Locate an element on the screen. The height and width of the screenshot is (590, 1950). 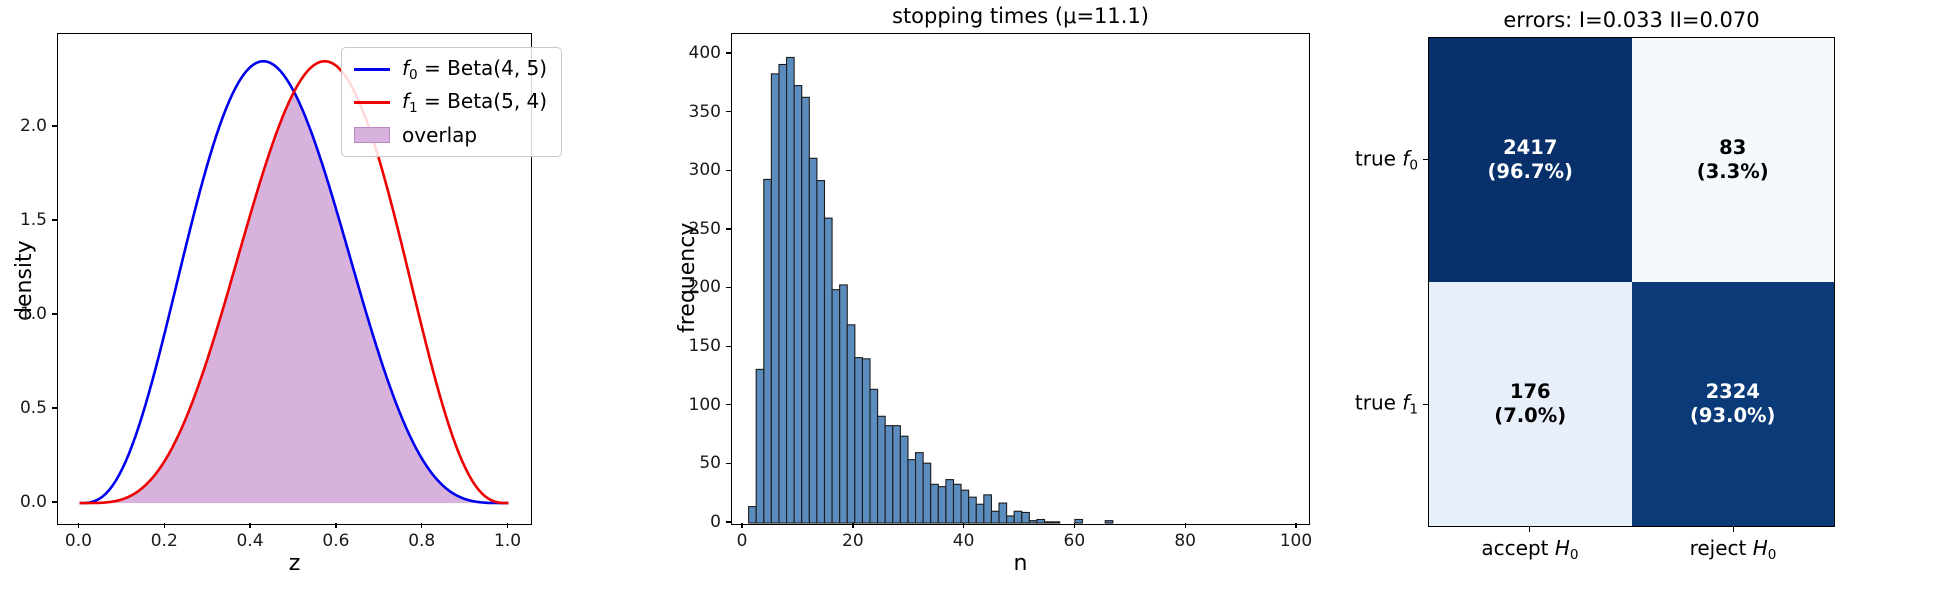
x-tick-label: 0.2 is located at coordinates (164, 541).